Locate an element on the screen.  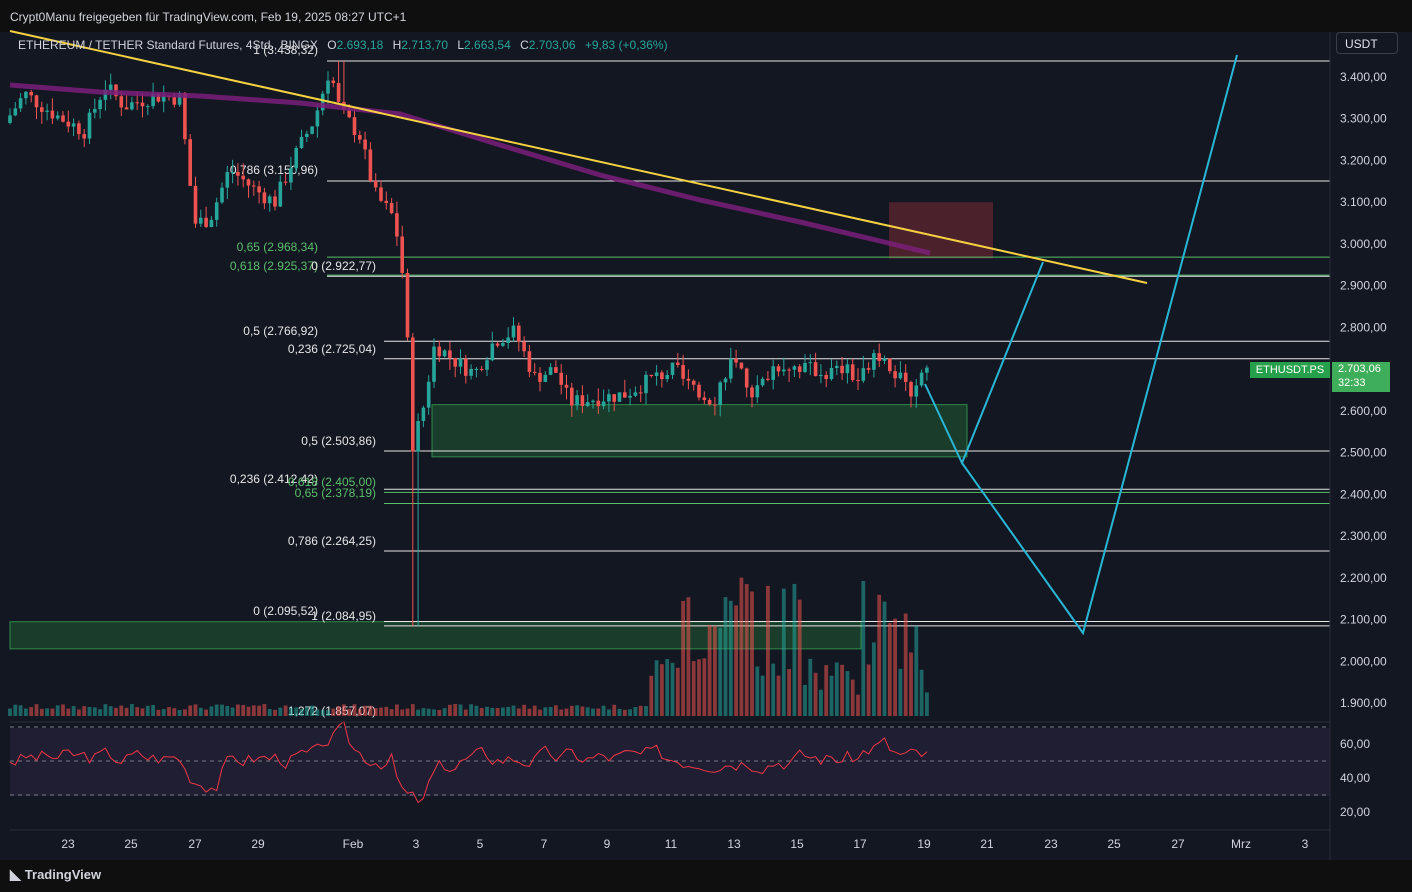
fib-label-11: 0,786 (2.264,25) is located at coordinates (332, 541).